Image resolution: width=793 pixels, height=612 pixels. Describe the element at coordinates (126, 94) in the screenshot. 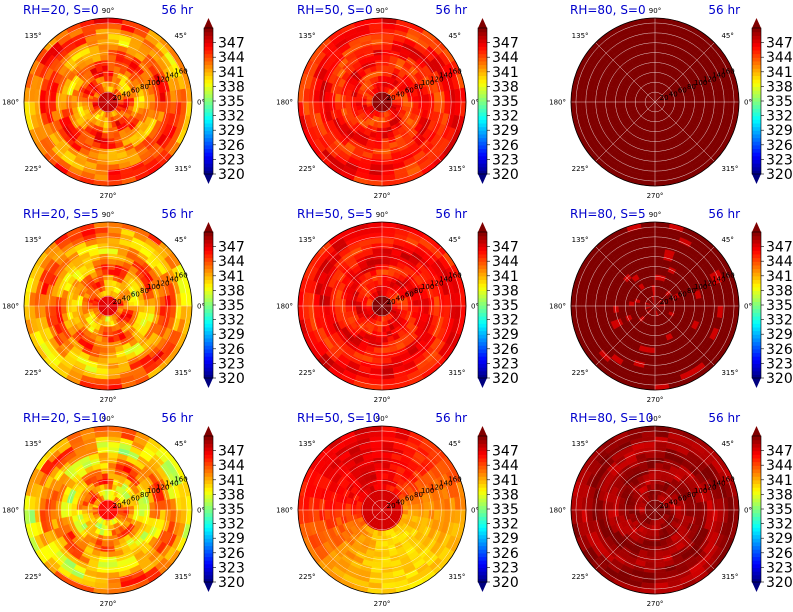

I see `radial-tick-label: 40` at that location.